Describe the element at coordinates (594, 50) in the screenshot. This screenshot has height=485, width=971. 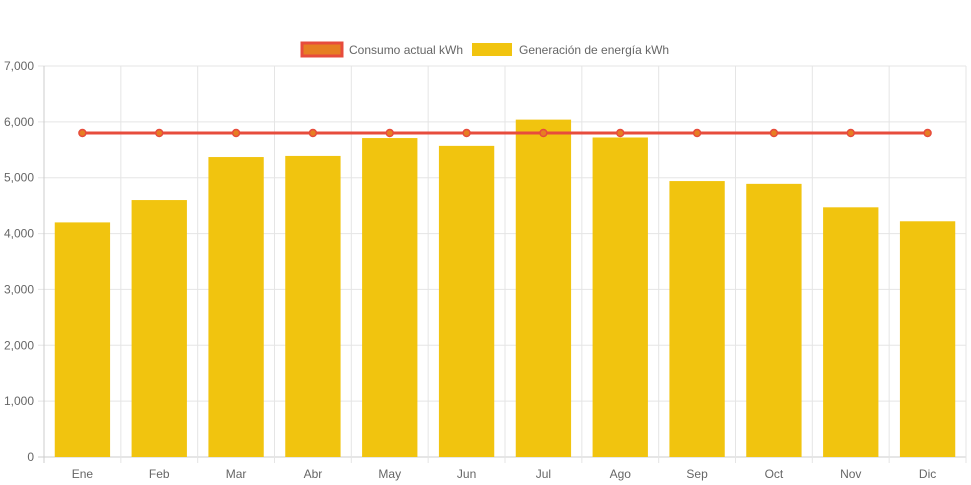
I see `legend-label-generacion: Generación de energía kWh` at that location.